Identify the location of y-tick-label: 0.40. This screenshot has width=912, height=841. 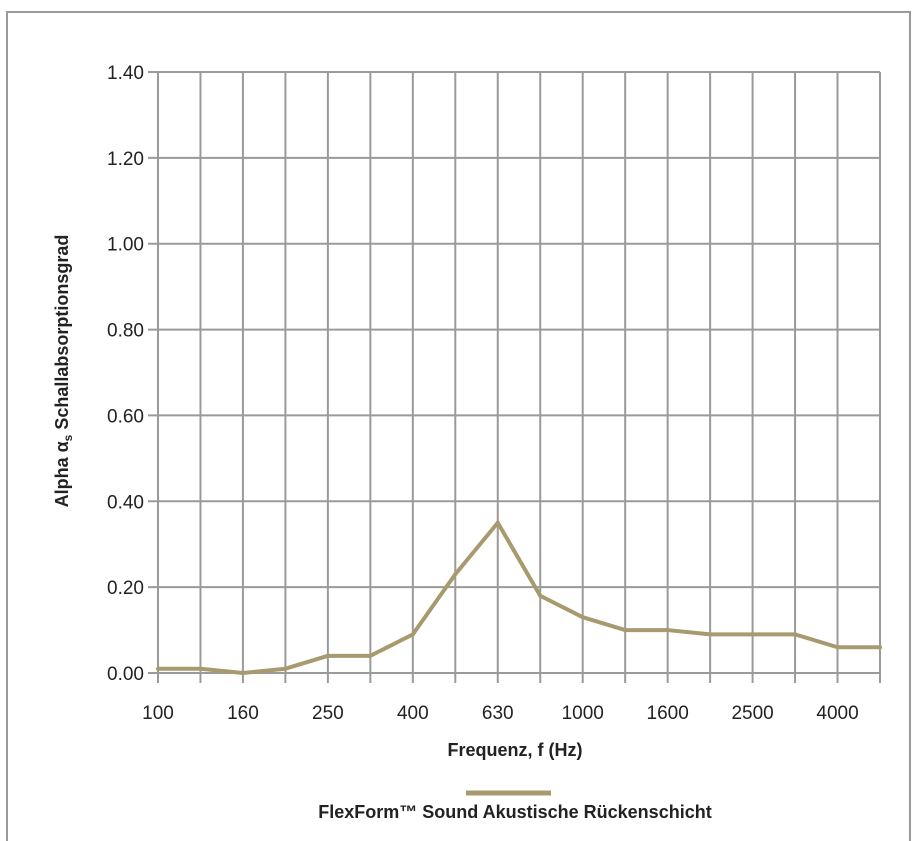
(125, 502).